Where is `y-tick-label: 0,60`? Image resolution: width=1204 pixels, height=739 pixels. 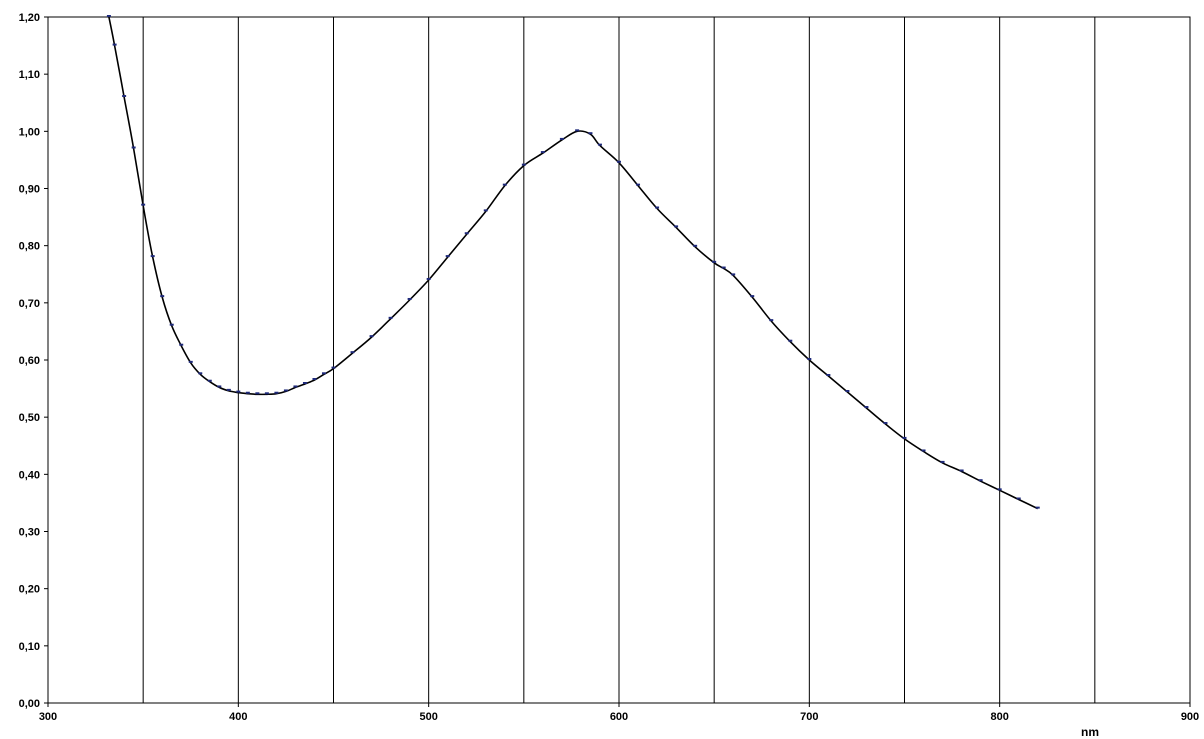 y-tick-label: 0,60 is located at coordinates (29, 361).